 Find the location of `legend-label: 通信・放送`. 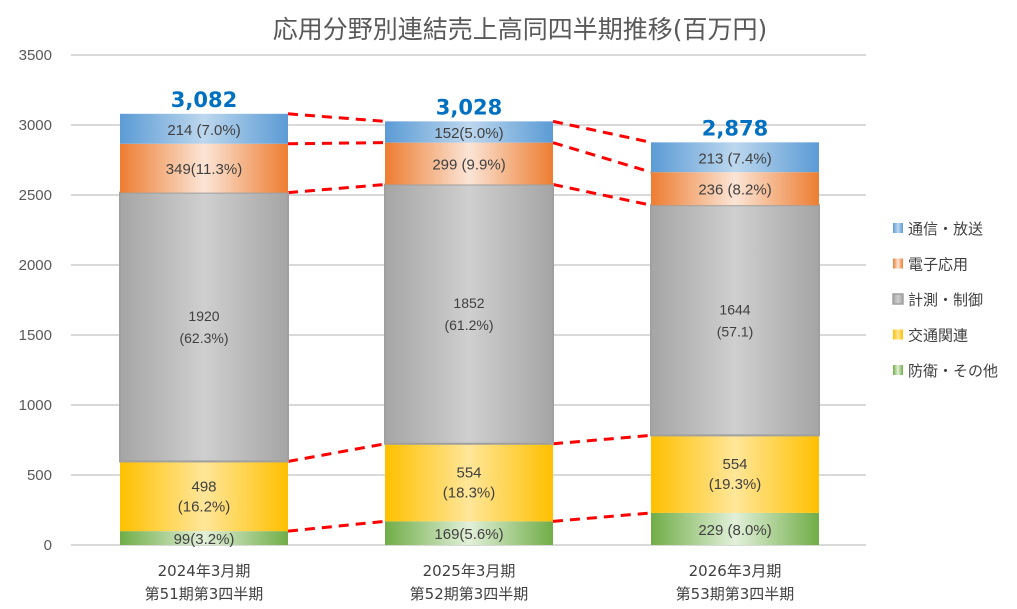

legend-label: 通信・放送 is located at coordinates (945, 229).